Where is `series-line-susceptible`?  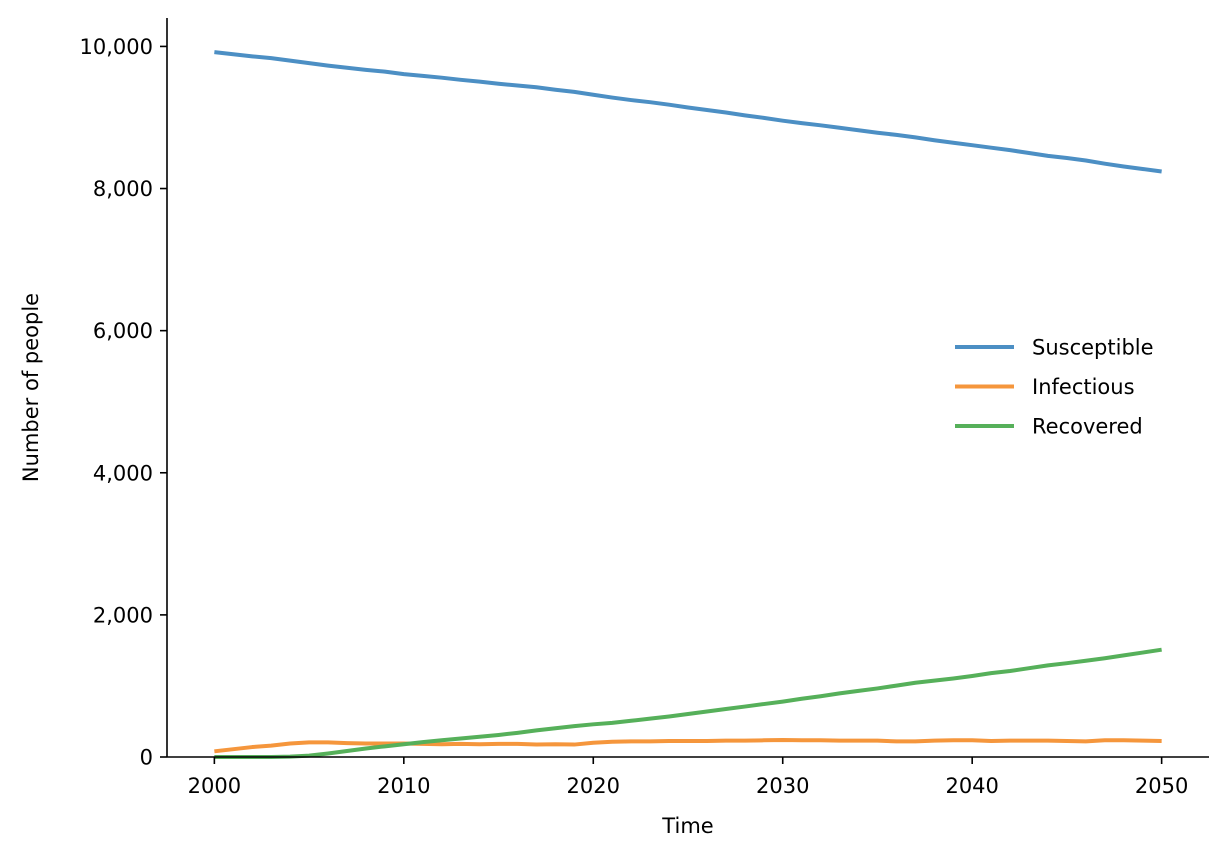
series-line-susceptible is located at coordinates (688, 112).